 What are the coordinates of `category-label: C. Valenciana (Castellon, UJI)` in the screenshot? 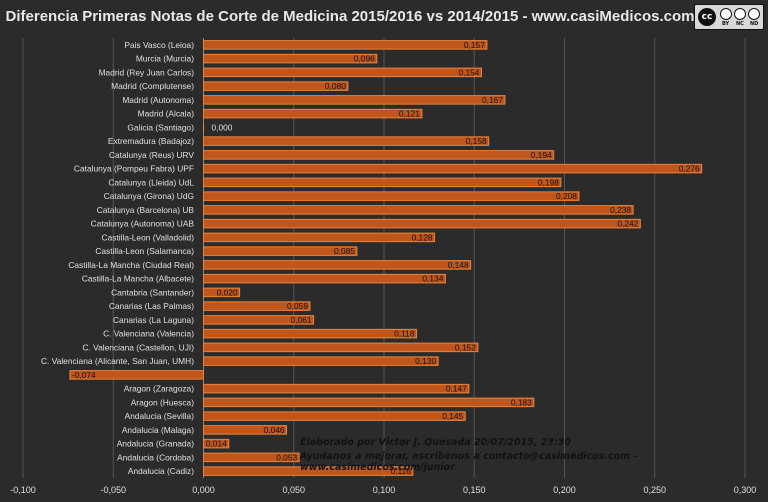 It's located at (138, 347).